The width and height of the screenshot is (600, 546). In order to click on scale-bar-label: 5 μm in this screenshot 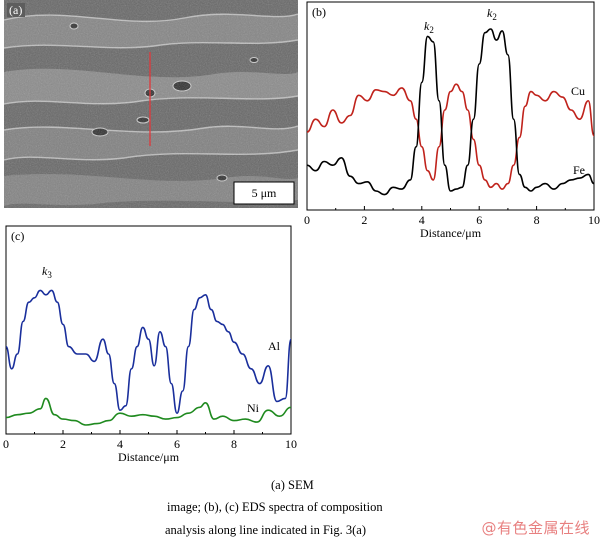, I will do `click(264, 193)`.